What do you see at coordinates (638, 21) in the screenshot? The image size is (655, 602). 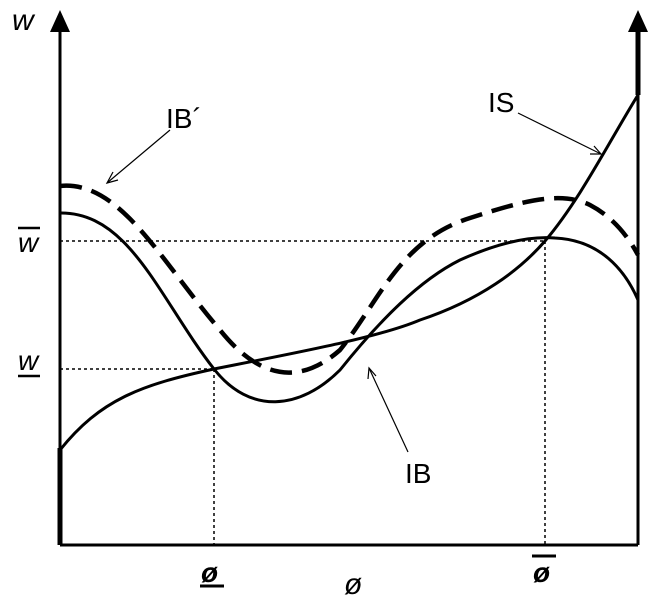 I see `right-boundary-arrow-icon` at bounding box center [638, 21].